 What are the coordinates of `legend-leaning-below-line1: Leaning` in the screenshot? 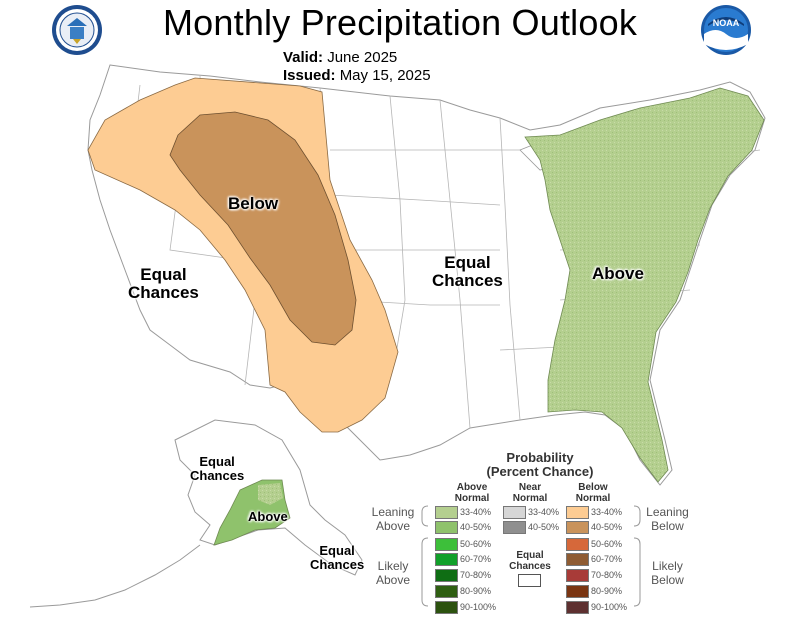 It's located at (667, 512).